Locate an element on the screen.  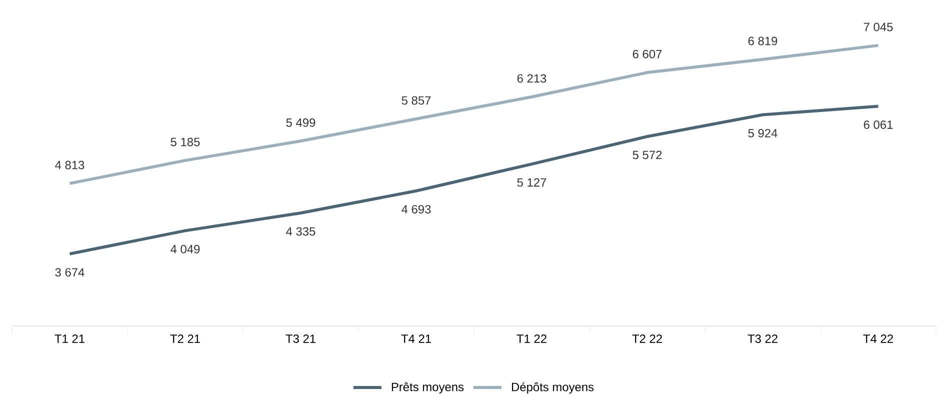
x-tick-label: T1 21 is located at coordinates (69, 338).